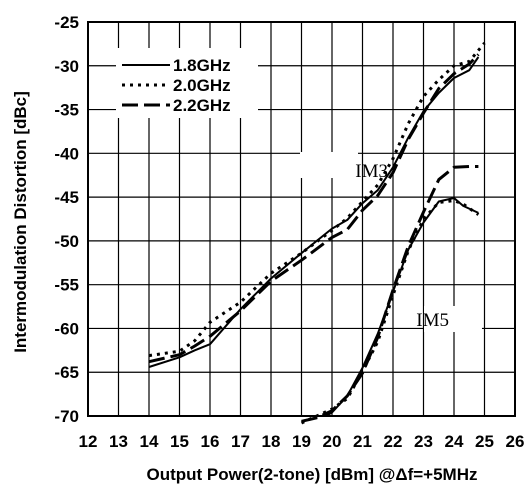 The width and height of the screenshot is (531, 489). What do you see at coordinates (66, 66) in the screenshot?
I see `y-tick-label: -30` at bounding box center [66, 66].